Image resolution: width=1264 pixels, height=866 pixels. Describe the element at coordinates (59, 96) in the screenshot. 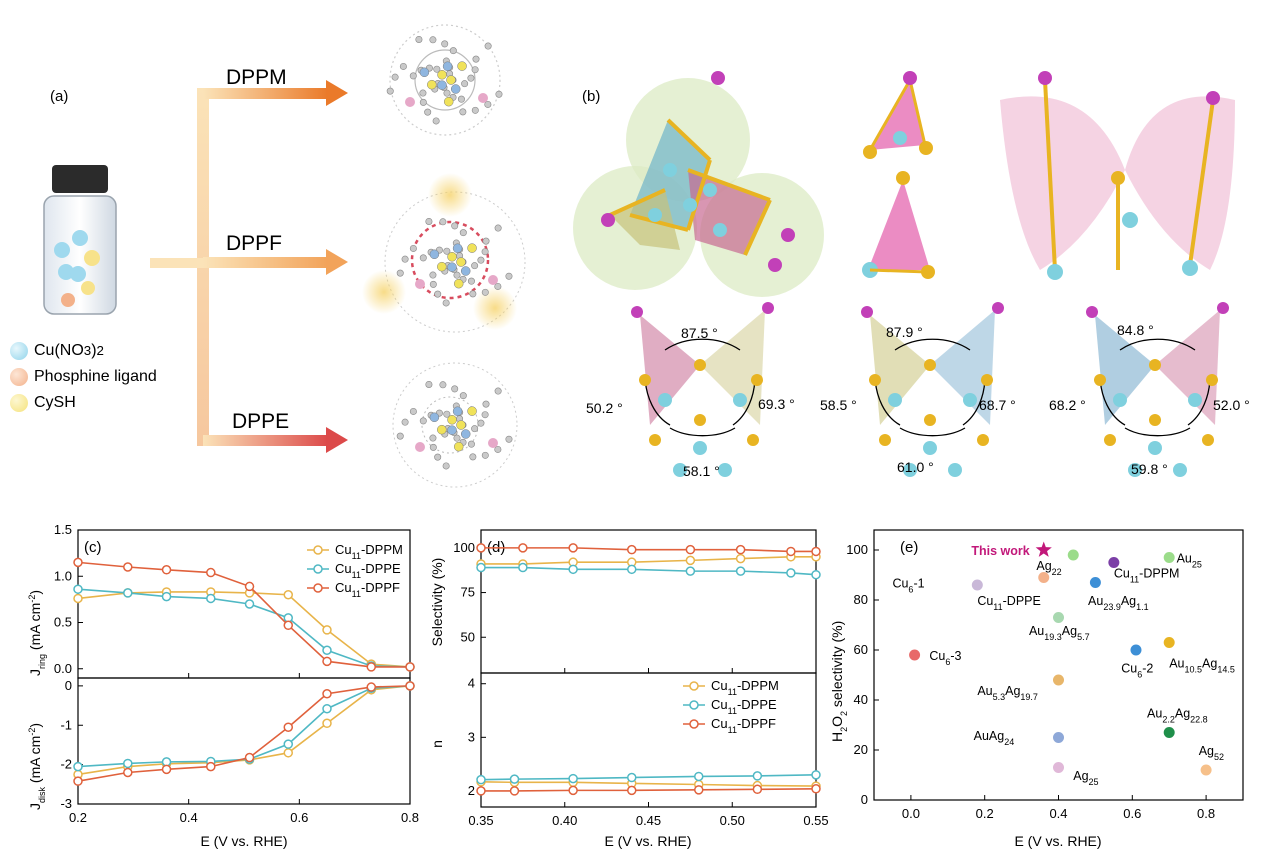

I see `panel-a-label: (a)` at that location.